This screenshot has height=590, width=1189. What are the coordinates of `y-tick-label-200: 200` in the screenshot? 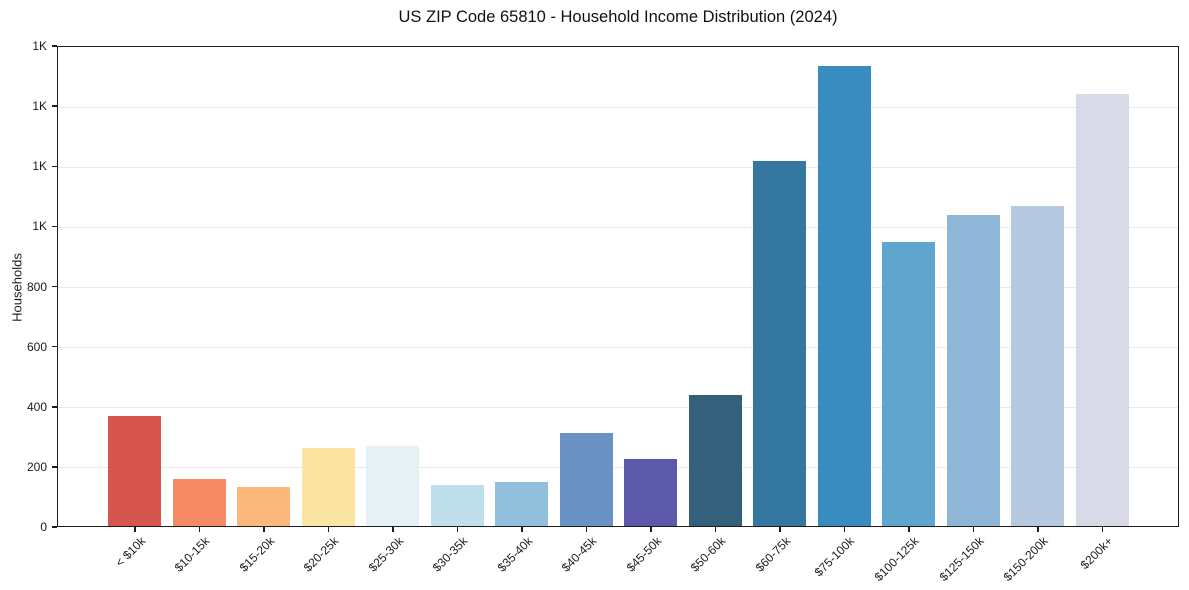 It's located at (36, 466).